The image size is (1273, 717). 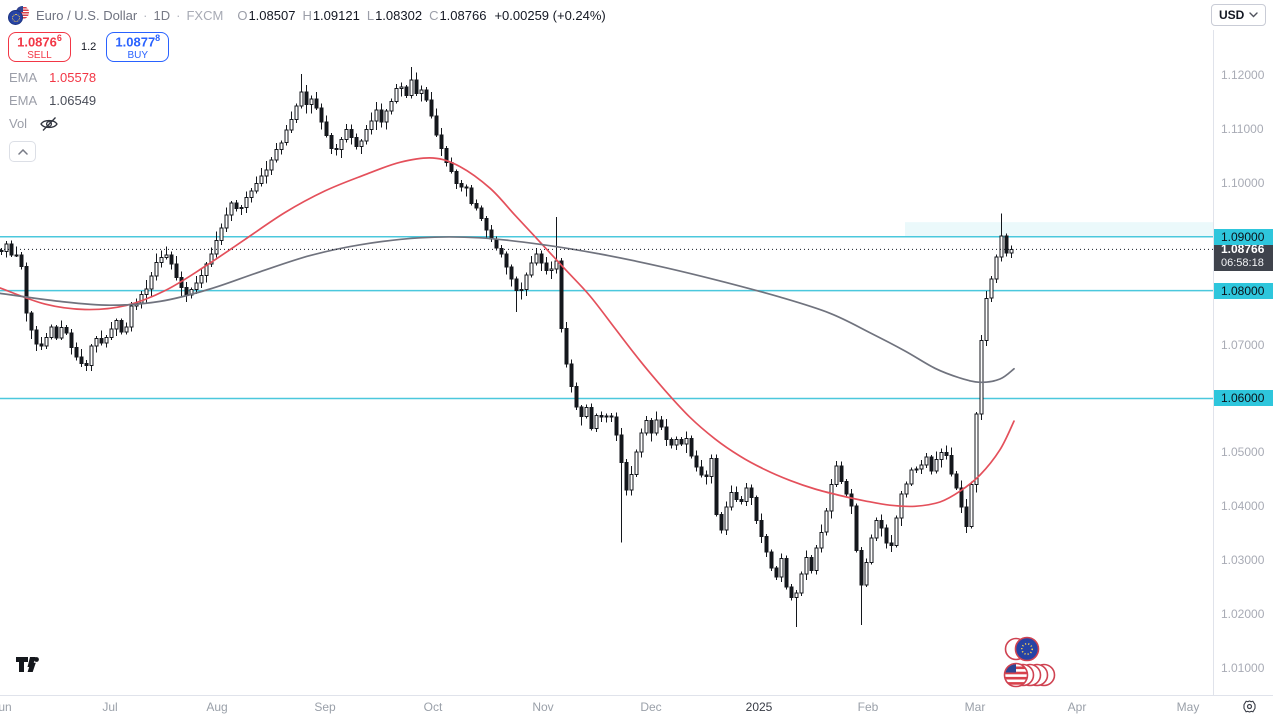 What do you see at coordinates (1022, 649) in the screenshot?
I see `event-marker-eu` at bounding box center [1022, 649].